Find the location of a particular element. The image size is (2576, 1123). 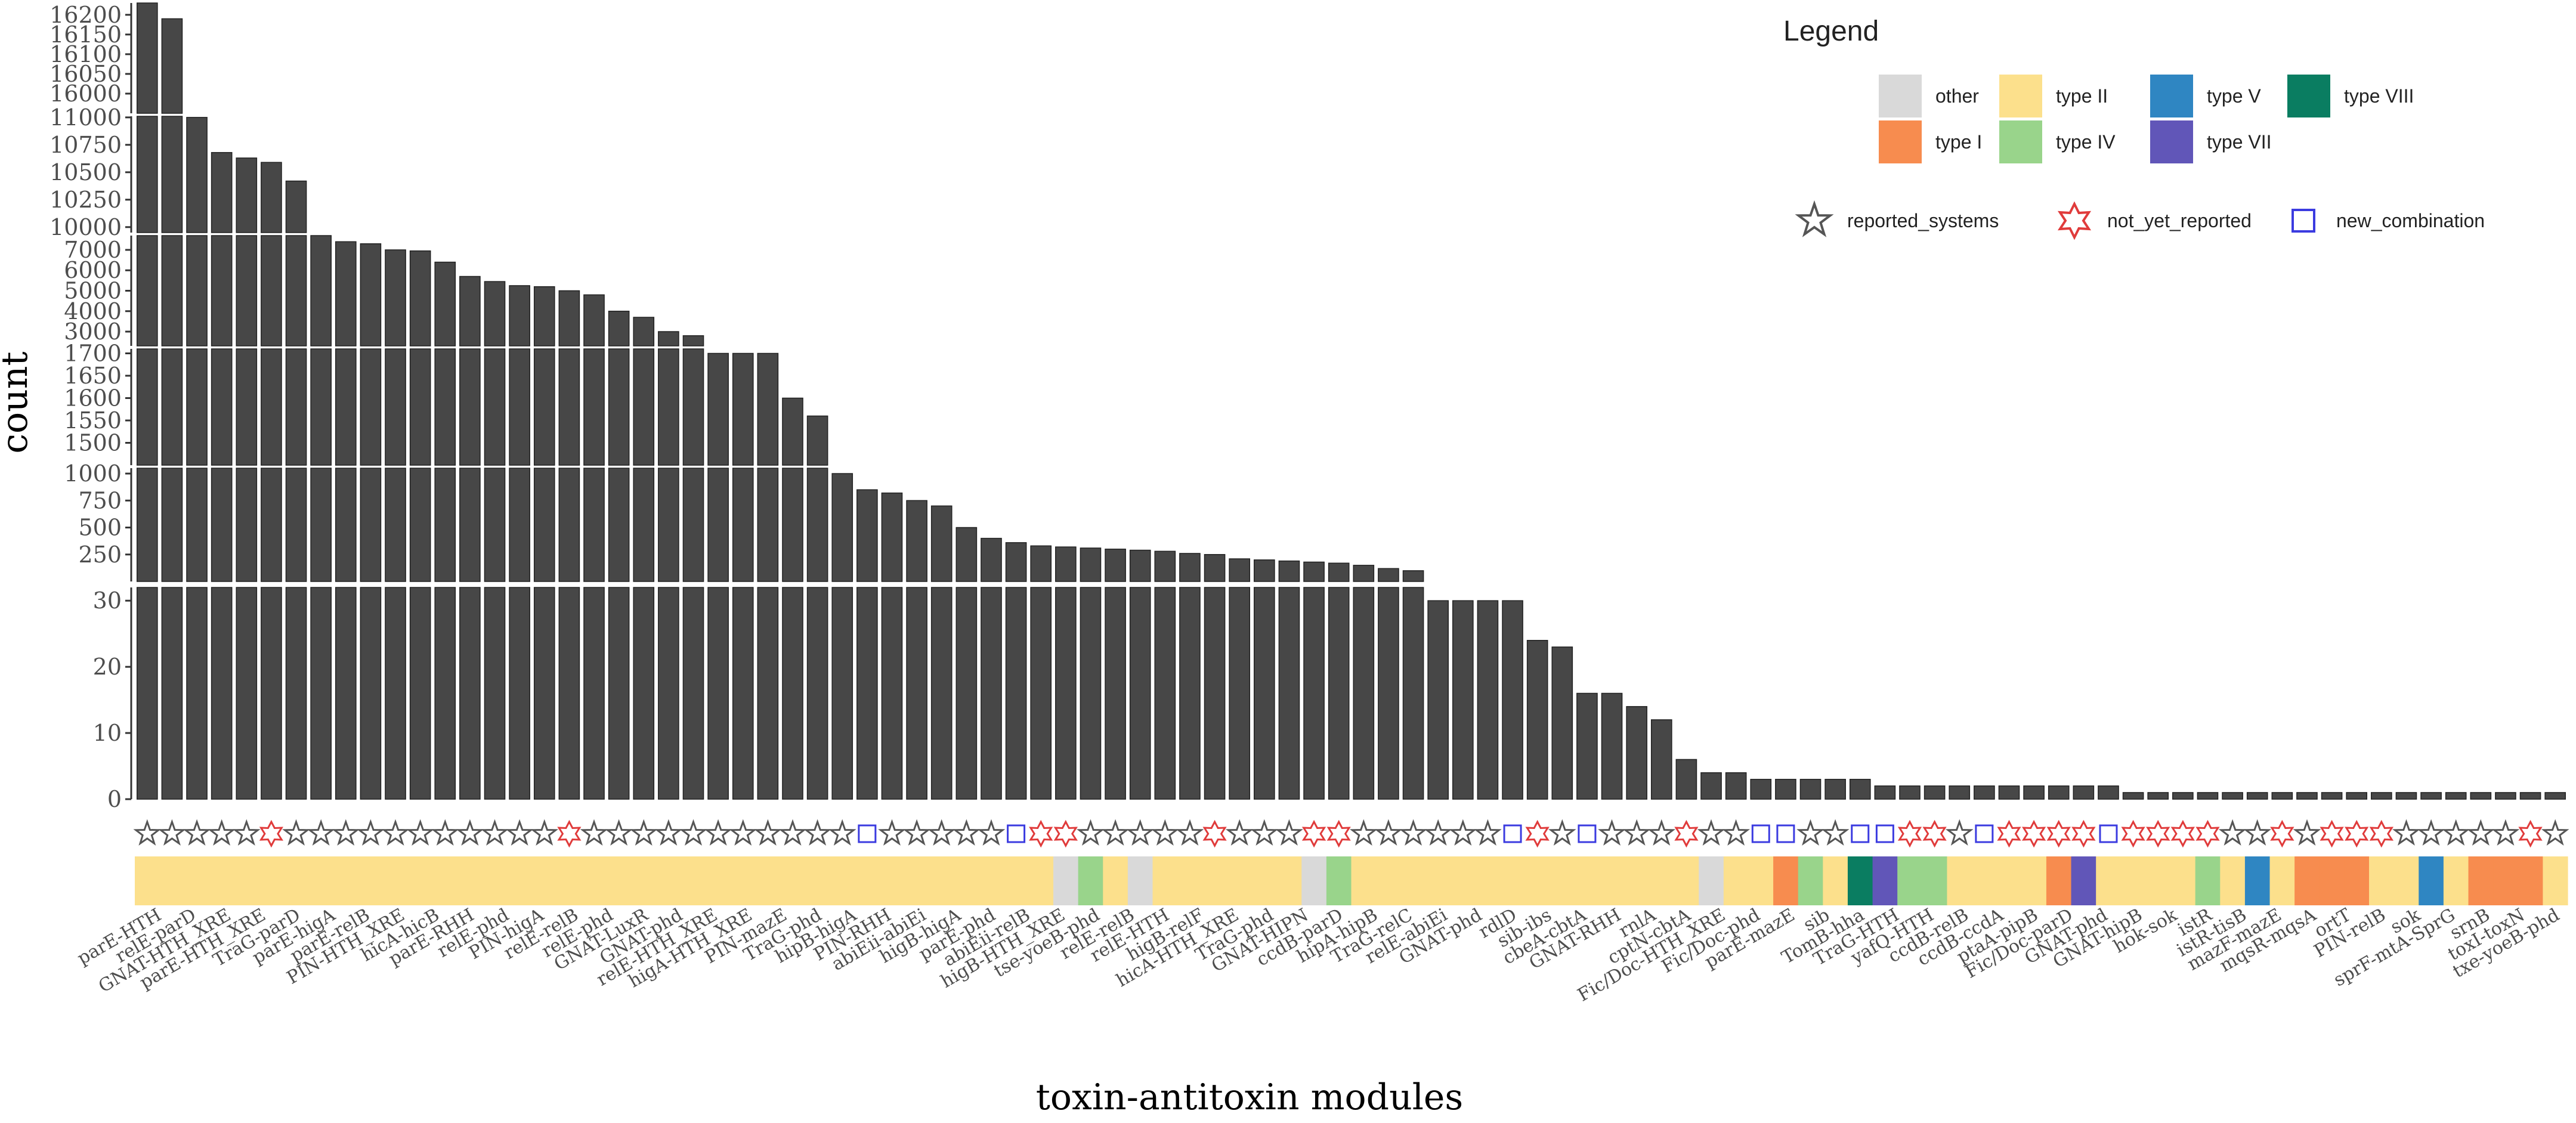

legend-marker-label: reported_systems is located at coordinates (1923, 220).